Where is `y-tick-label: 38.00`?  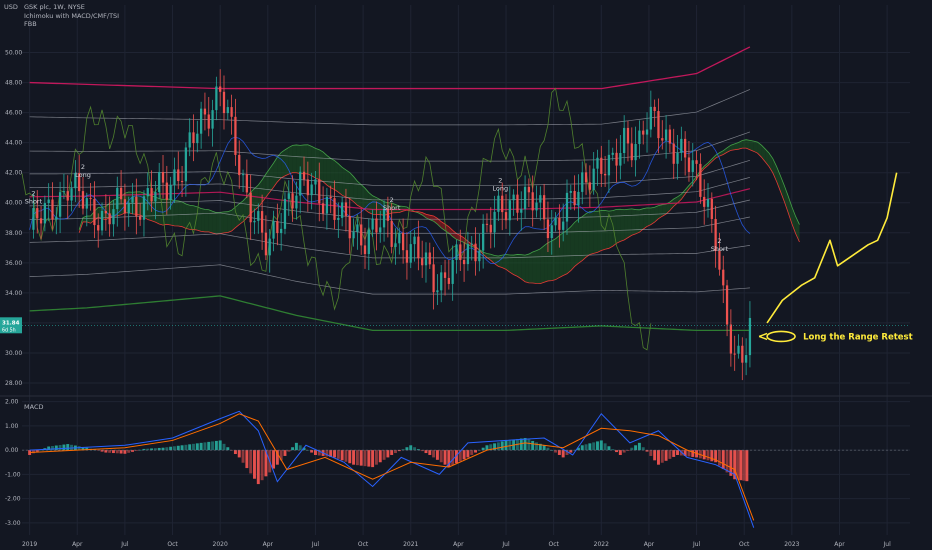
y-tick-label: 38.00 is located at coordinates (13, 233).